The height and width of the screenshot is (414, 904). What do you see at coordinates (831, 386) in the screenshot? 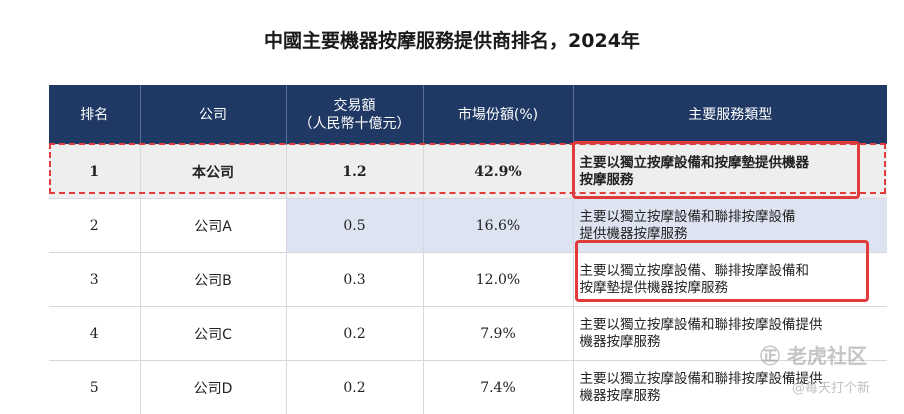
I see `watermark-handle: @每天打个新` at bounding box center [831, 386].